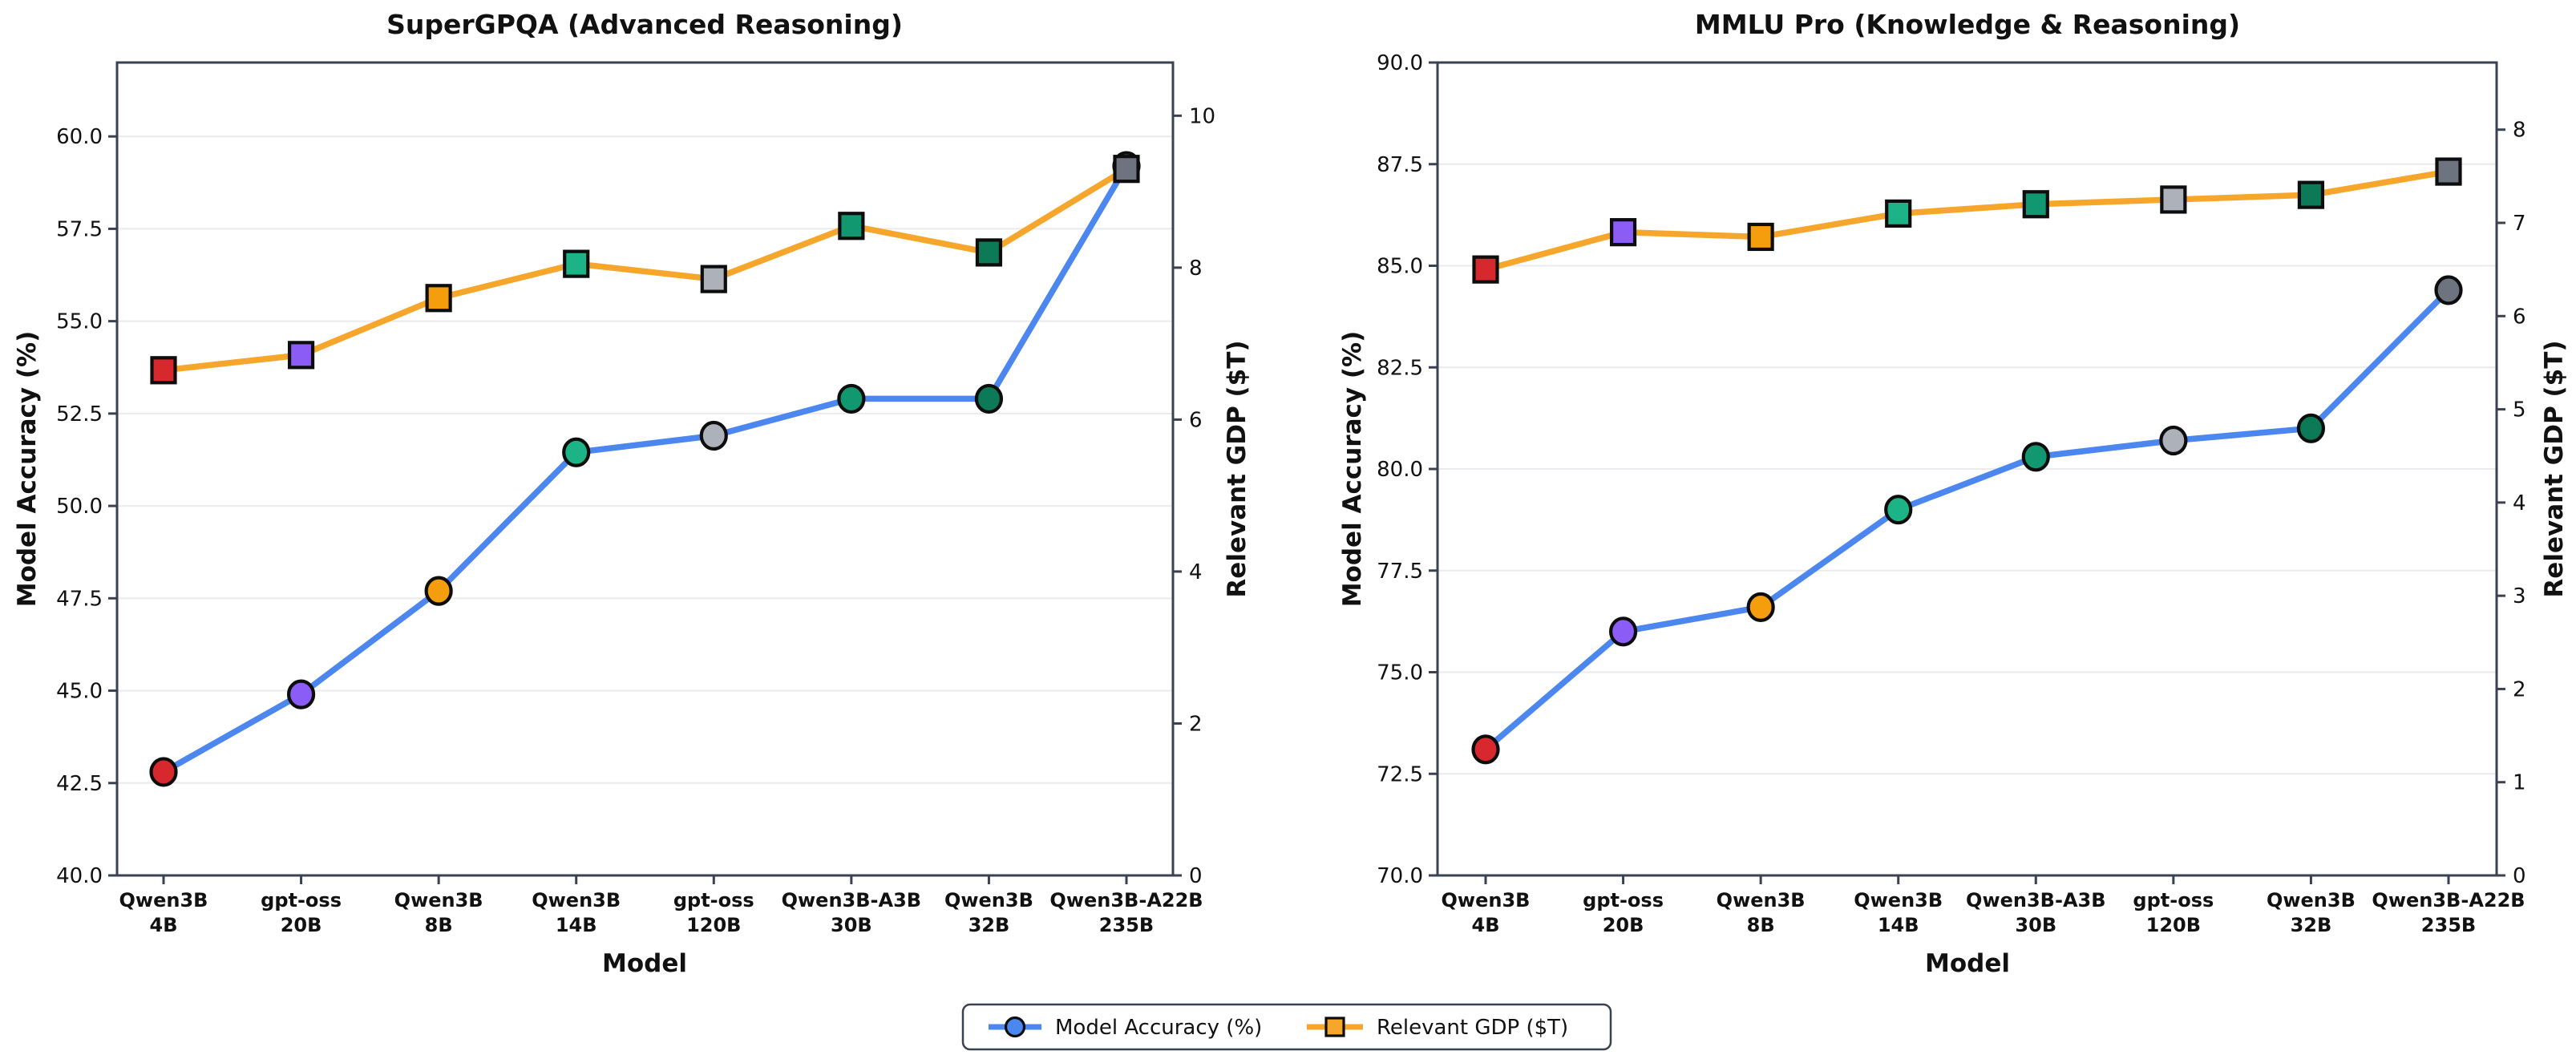  What do you see at coordinates (1400, 572) in the screenshot?
I see `left-ytick-label: 77.5` at bounding box center [1400, 572].